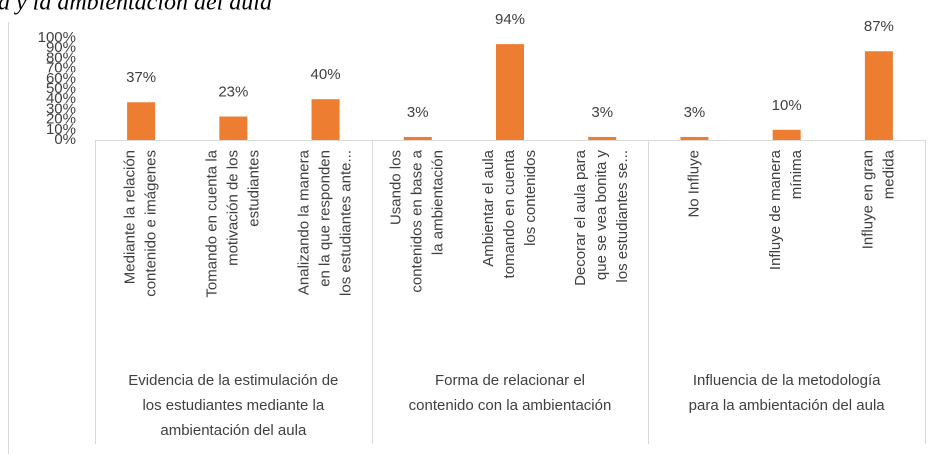 Image resolution: width=945 pixels, height=454 pixels. I want to click on y-tick-label: 30%, so click(61, 108).